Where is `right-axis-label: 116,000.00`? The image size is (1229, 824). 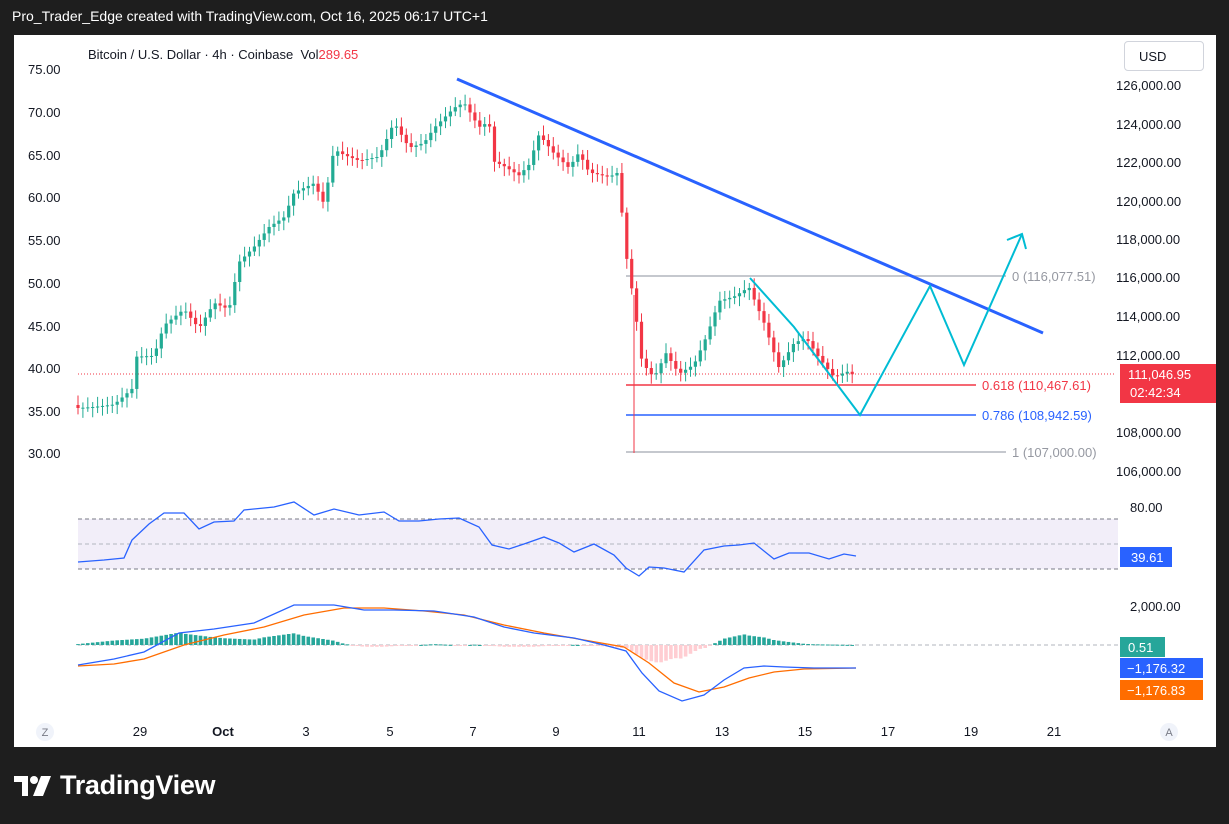
right-axis-label: 116,000.00 is located at coordinates (1148, 277).